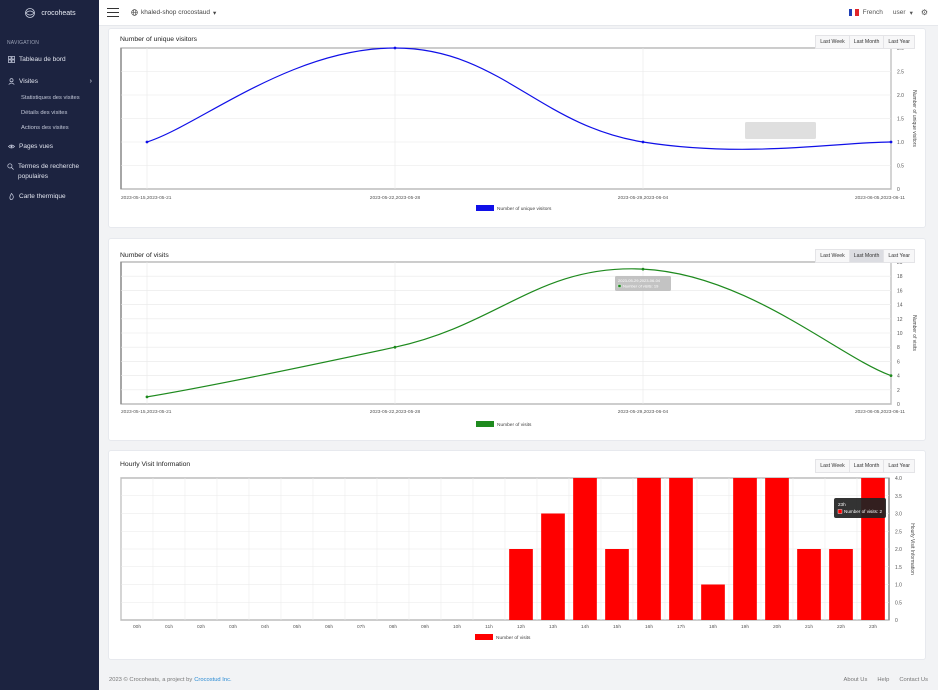 Image resolution: width=938 pixels, height=690 pixels. What do you see at coordinates (518, 13) in the screenshot?
I see `topbar: khaled-shop crocostaud ▾ French user ▾ ⚙` at bounding box center [518, 13].